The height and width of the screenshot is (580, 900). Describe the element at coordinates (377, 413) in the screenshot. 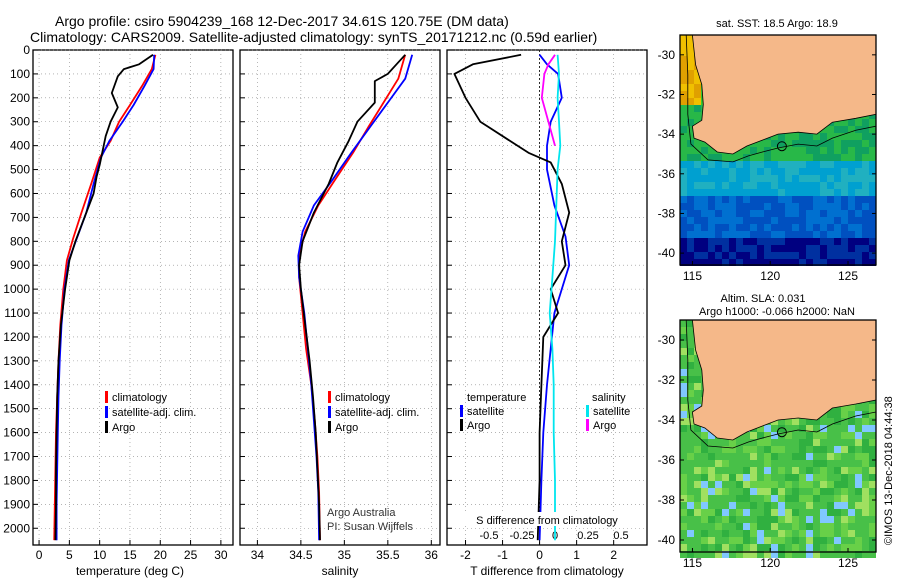

I see `legend-label-satellite: satellite-adj. clim.` at that location.